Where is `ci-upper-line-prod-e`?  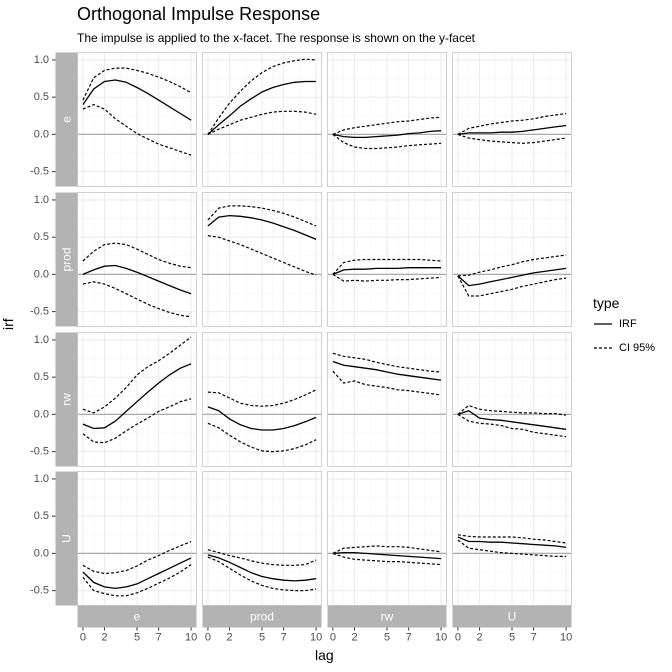
ci-upper-line-prod-e is located at coordinates (262, 96).